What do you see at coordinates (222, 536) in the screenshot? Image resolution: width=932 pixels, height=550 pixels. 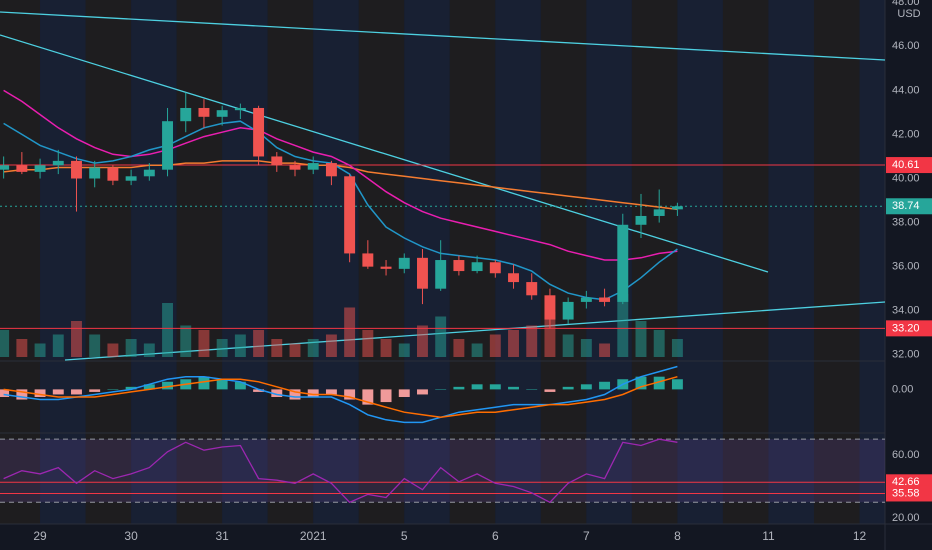 I see `x-tick-label: 31` at bounding box center [222, 536].